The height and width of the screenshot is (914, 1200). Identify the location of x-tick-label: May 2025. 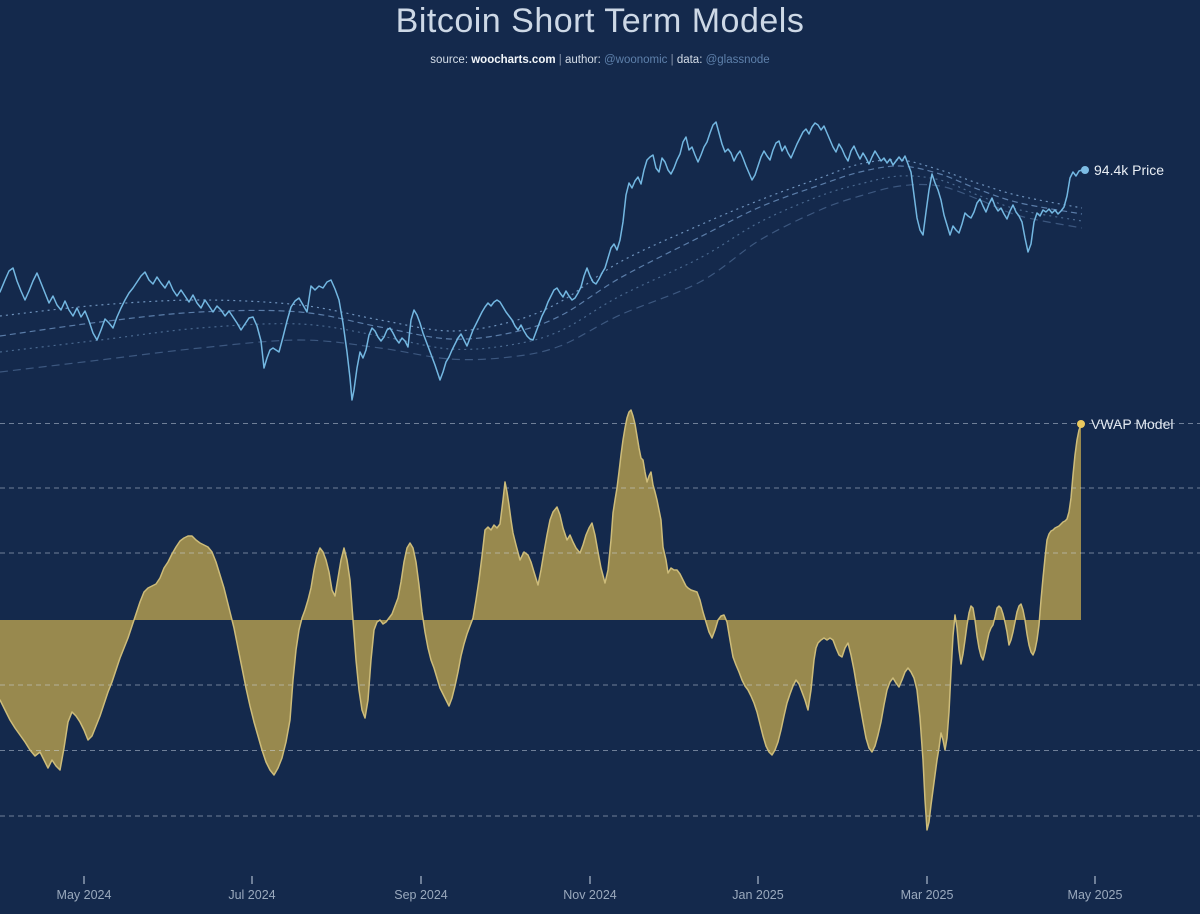
(1095, 895).